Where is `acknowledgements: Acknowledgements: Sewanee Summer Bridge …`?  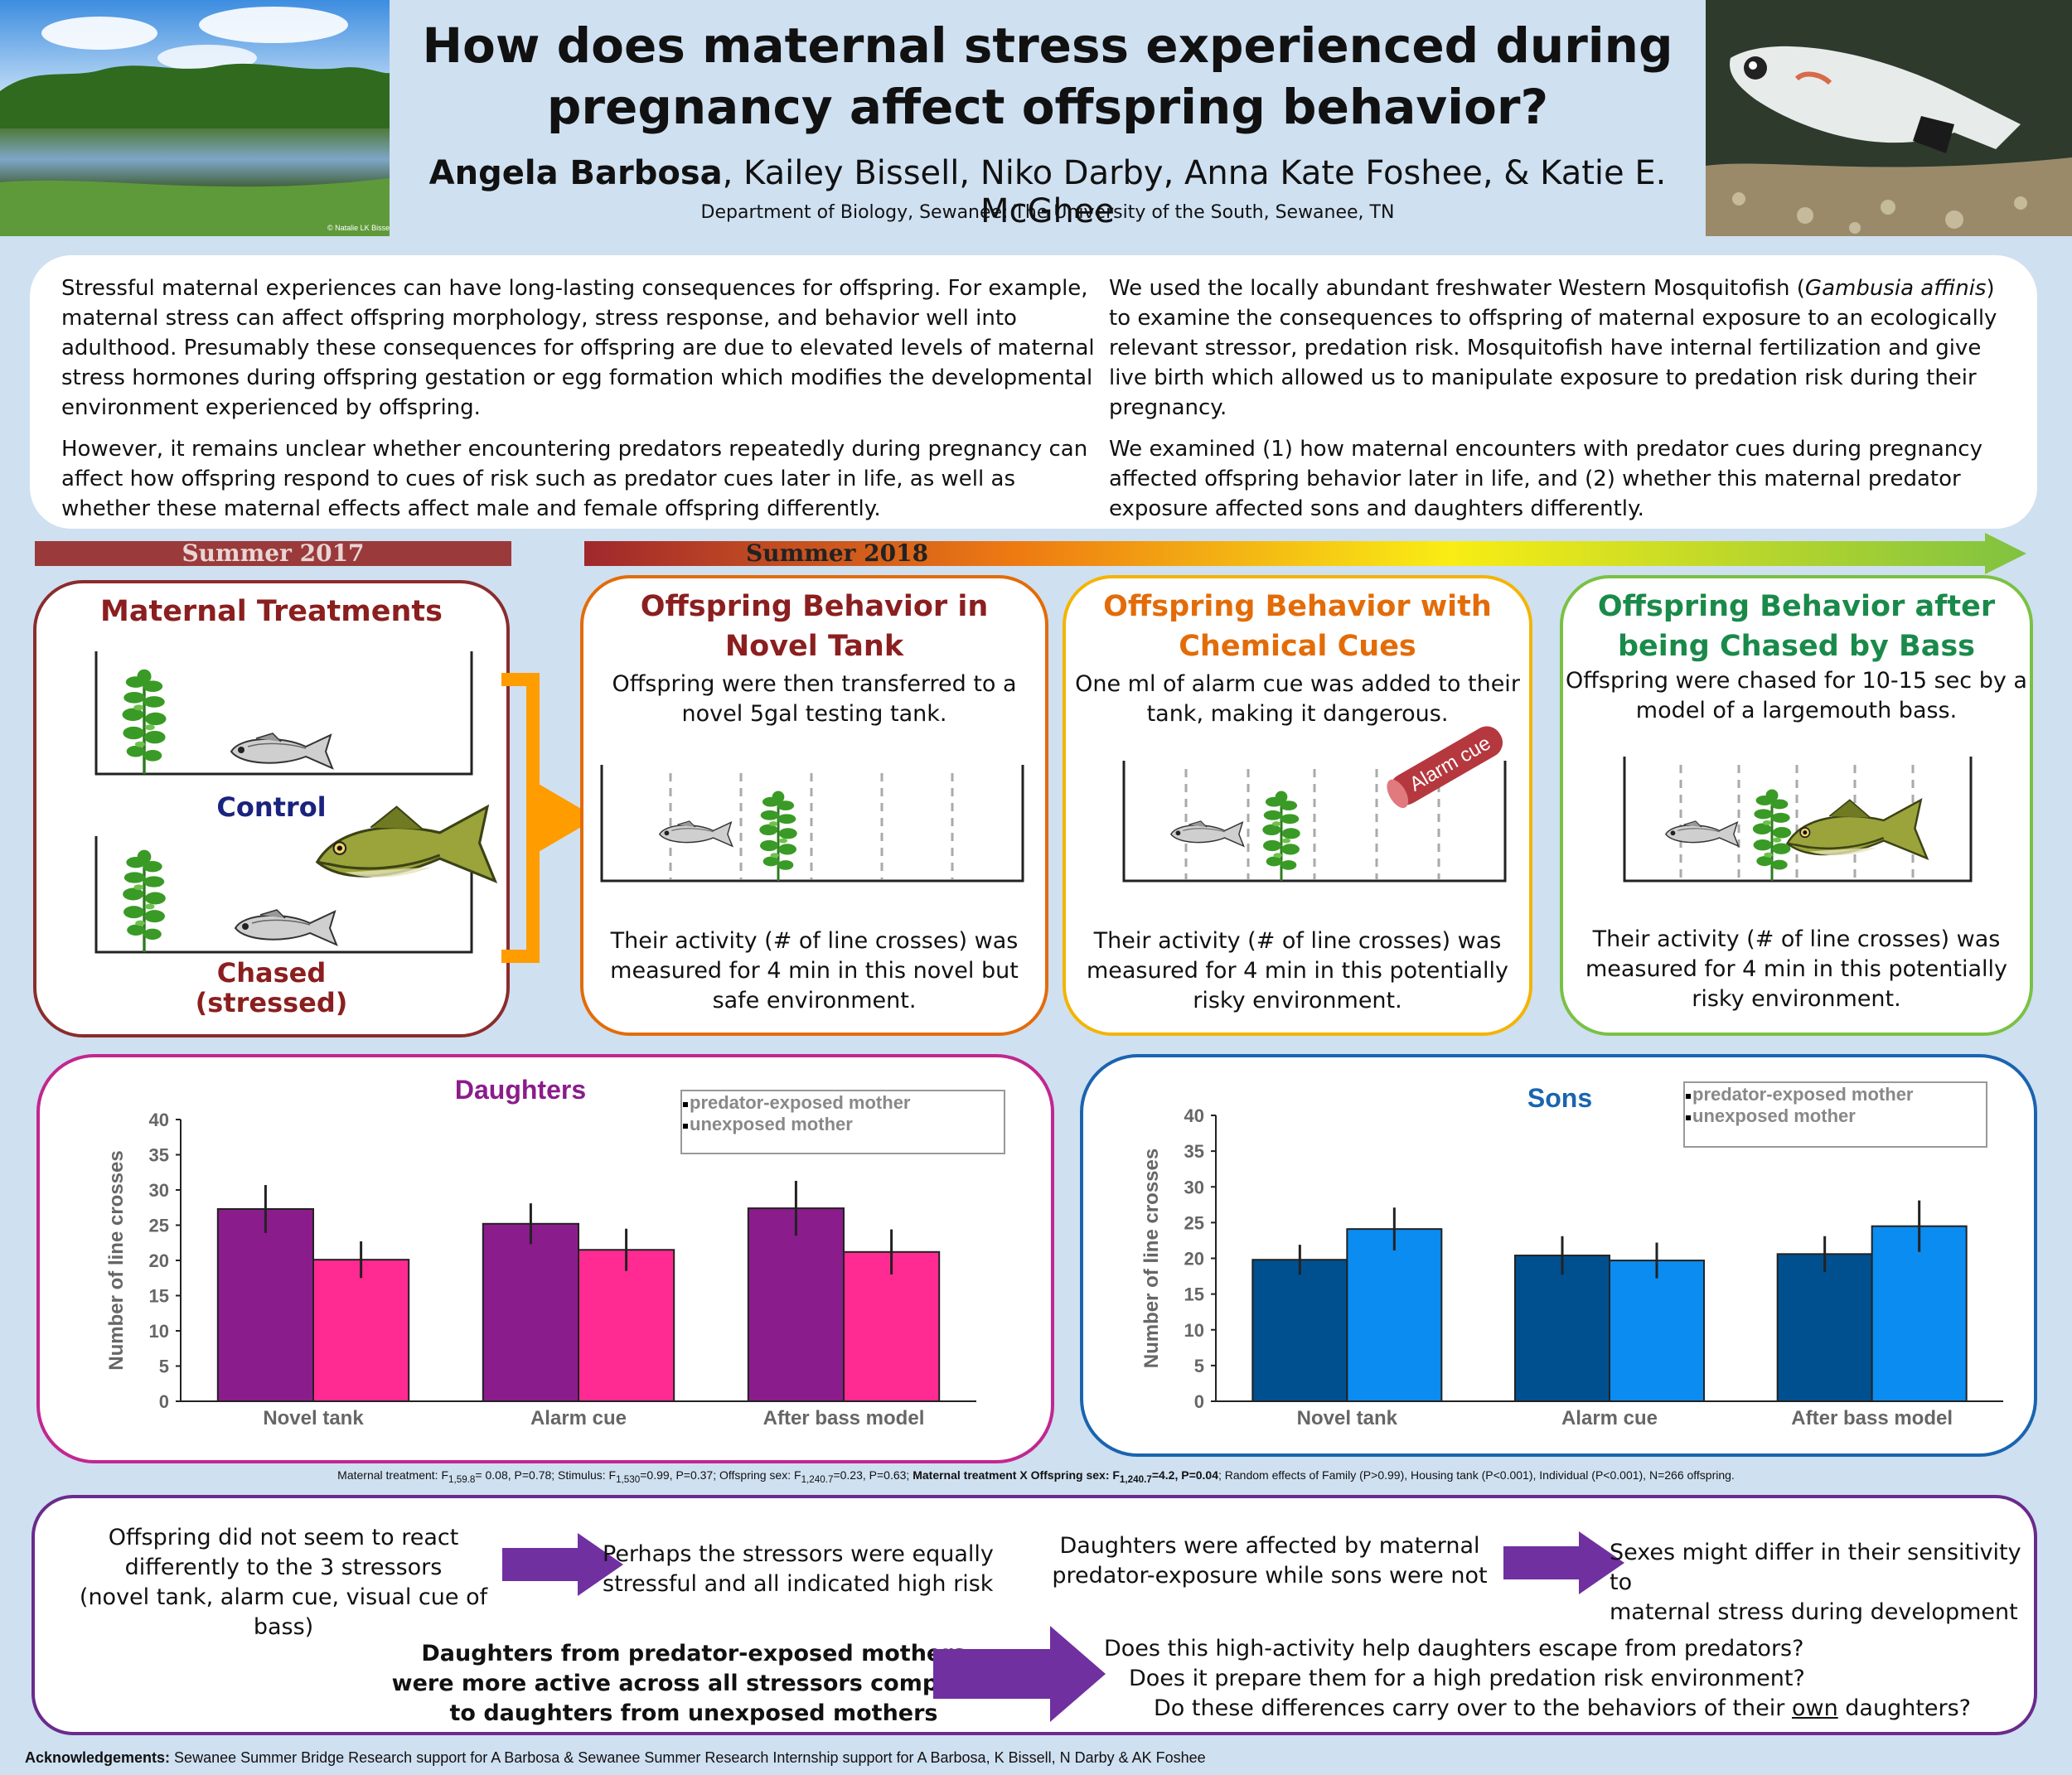 acknowledgements: Acknowledgements: Sewanee Summer Bridge … is located at coordinates (615, 1757).